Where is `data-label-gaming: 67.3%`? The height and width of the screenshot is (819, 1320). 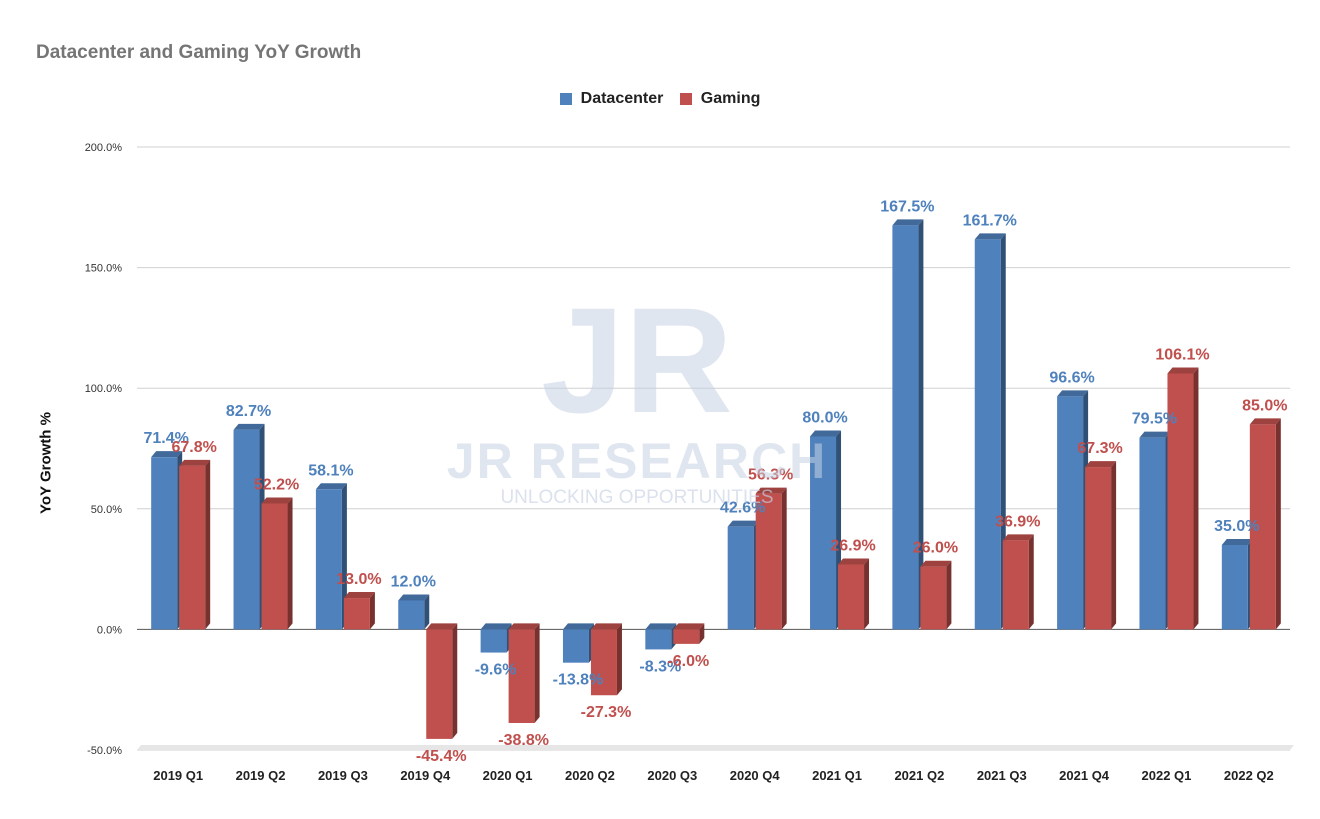
data-label-gaming: 67.3% is located at coordinates (1099, 448).